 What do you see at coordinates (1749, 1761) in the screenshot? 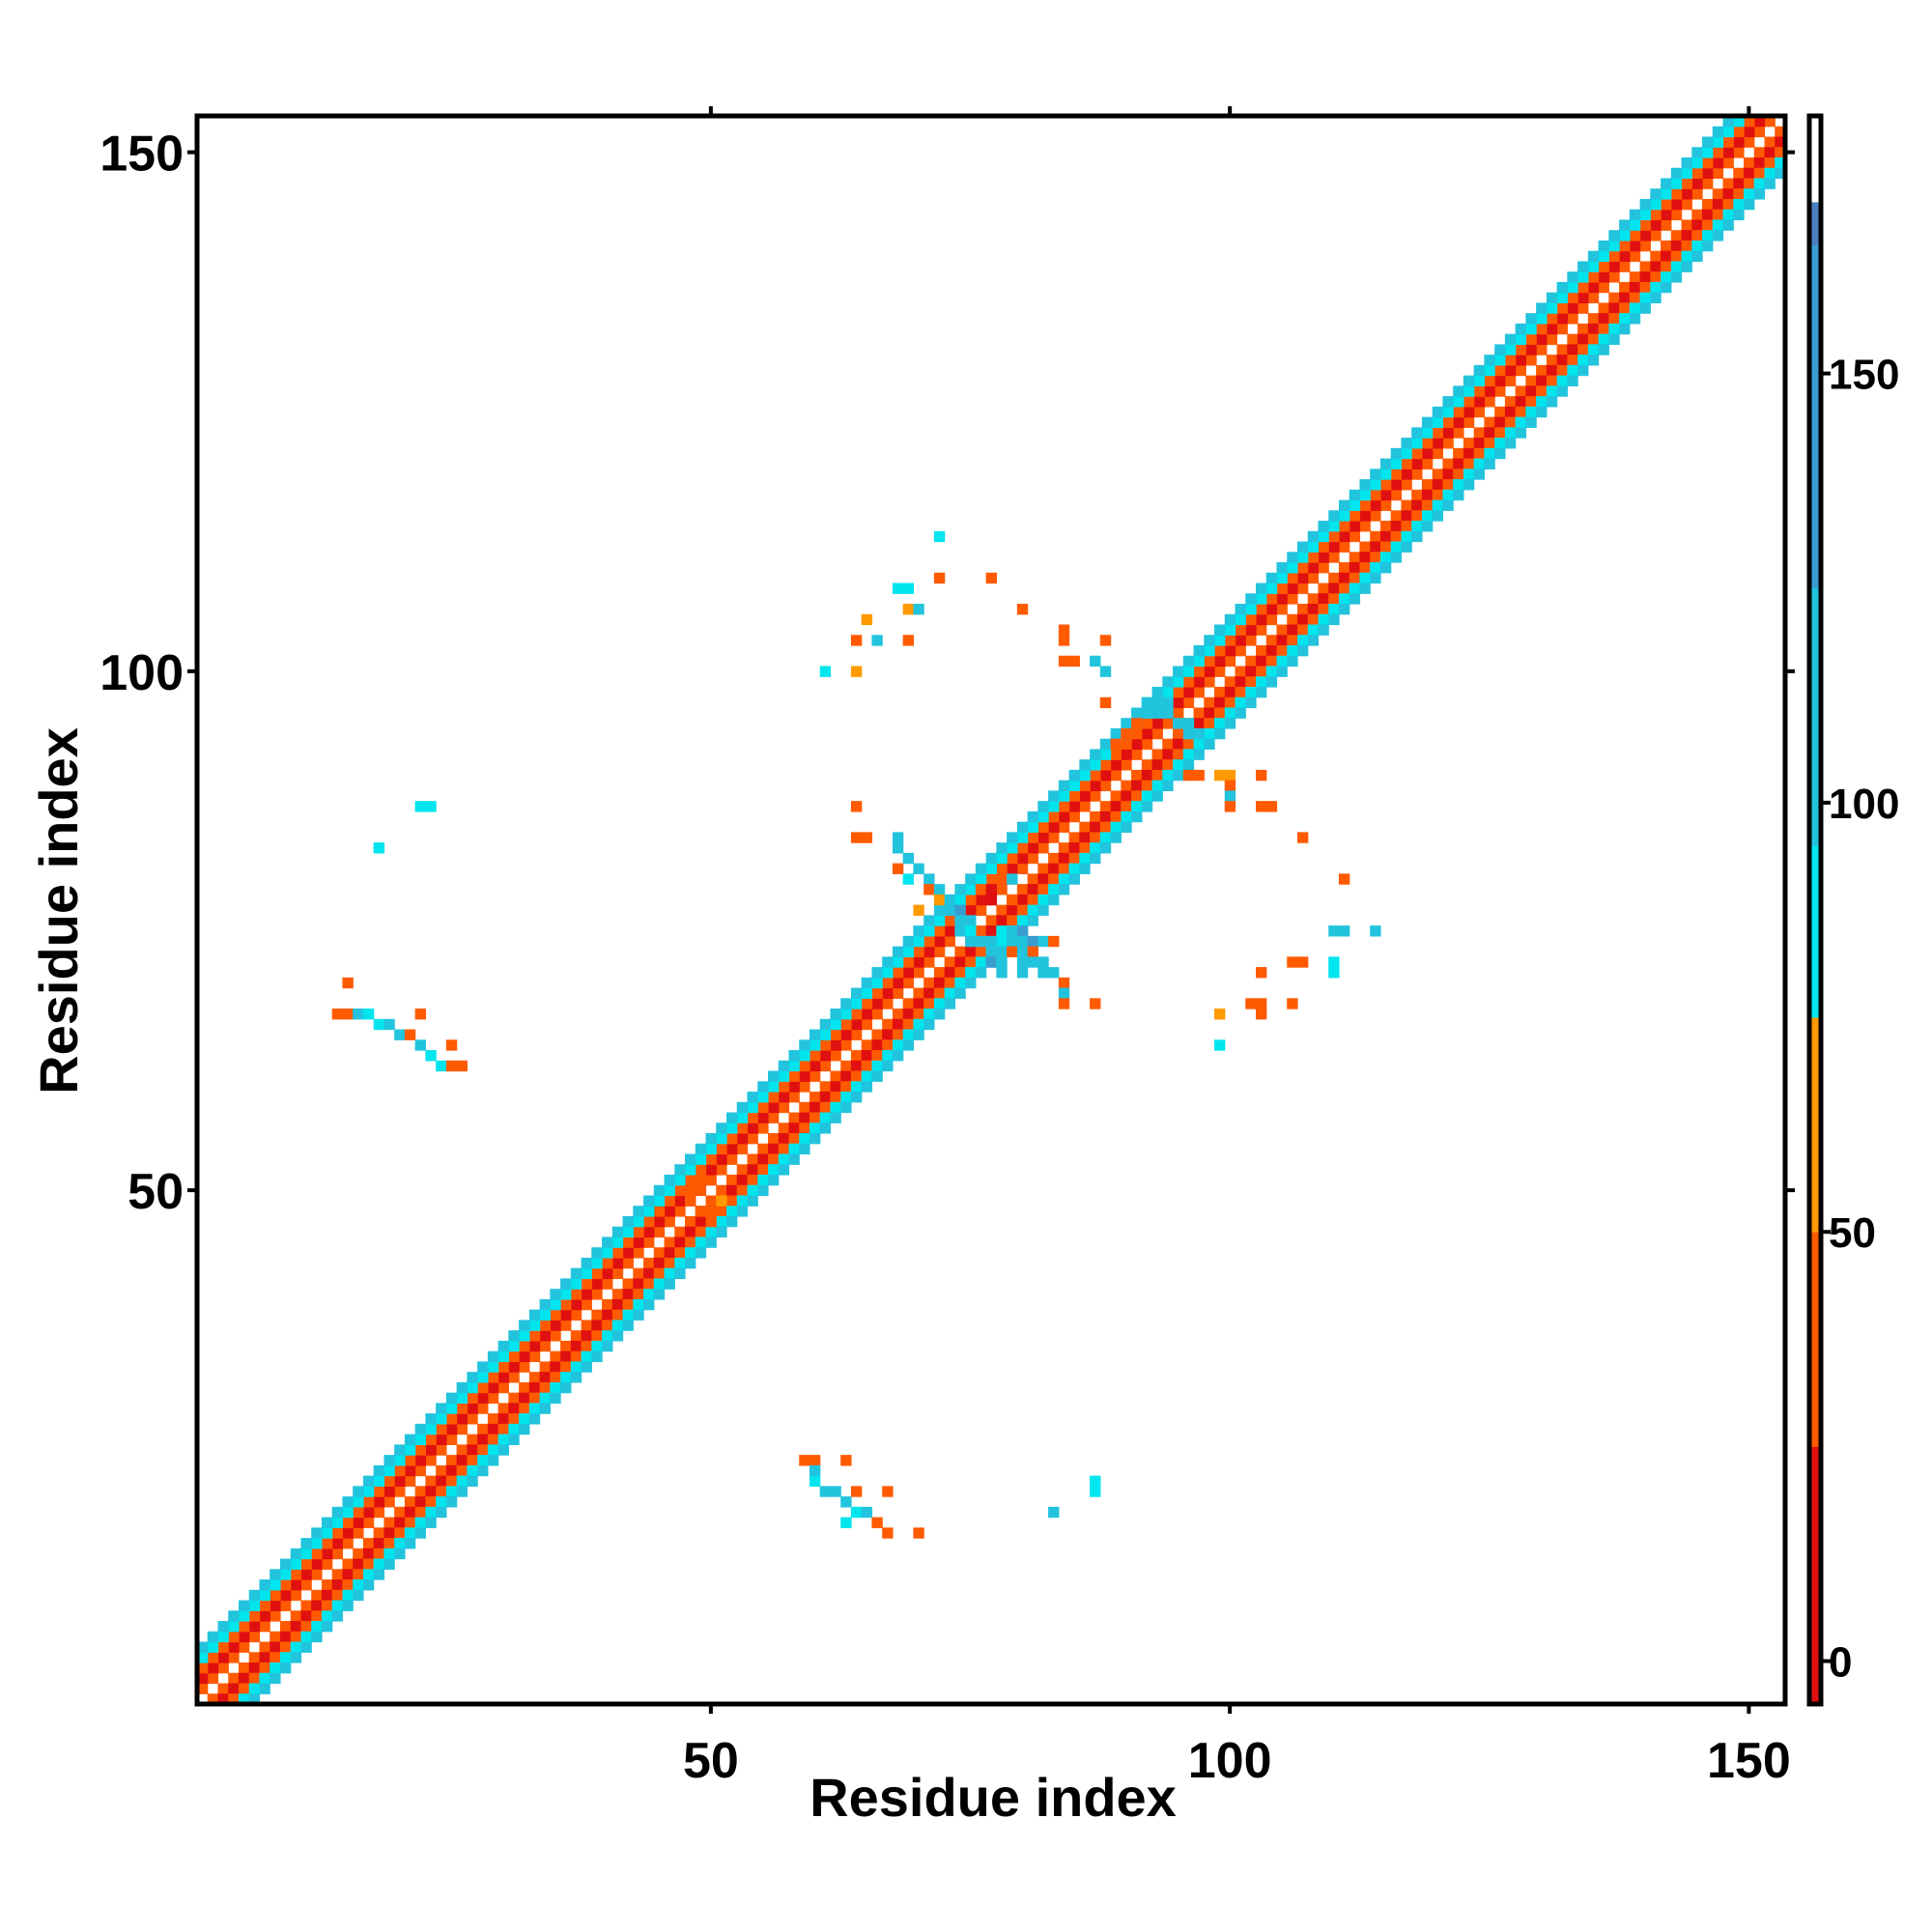
I see `x-tick-label: 150` at bounding box center [1749, 1761].